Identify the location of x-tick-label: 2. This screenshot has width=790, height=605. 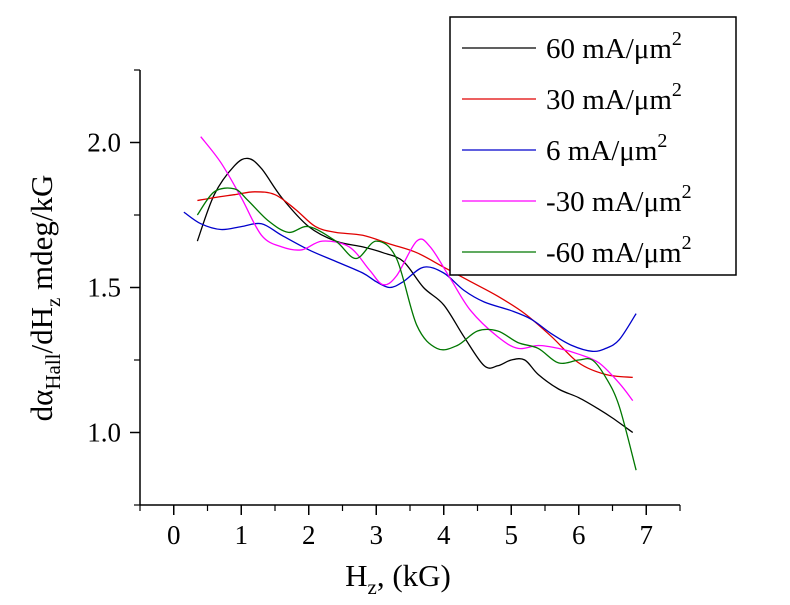
(309, 535).